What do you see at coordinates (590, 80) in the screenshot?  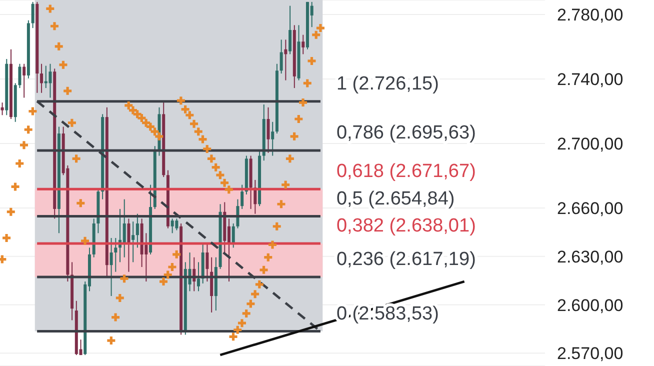 I see `y-tick-label: 2.740,00` at bounding box center [590, 80].